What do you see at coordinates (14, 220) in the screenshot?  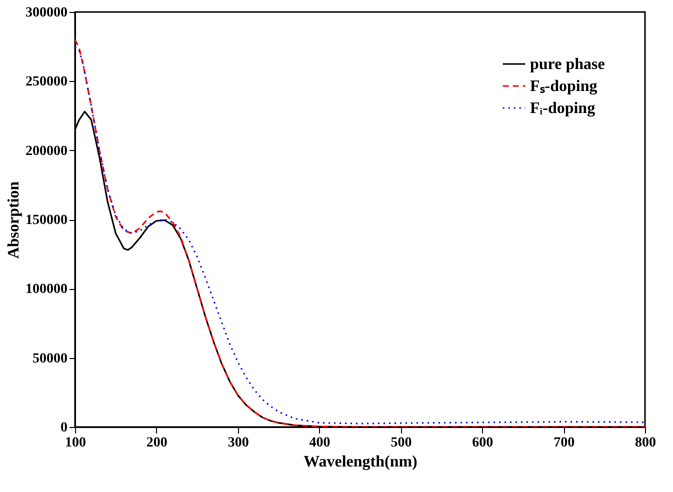 I see `y-axis-title: Absorption` at bounding box center [14, 220].